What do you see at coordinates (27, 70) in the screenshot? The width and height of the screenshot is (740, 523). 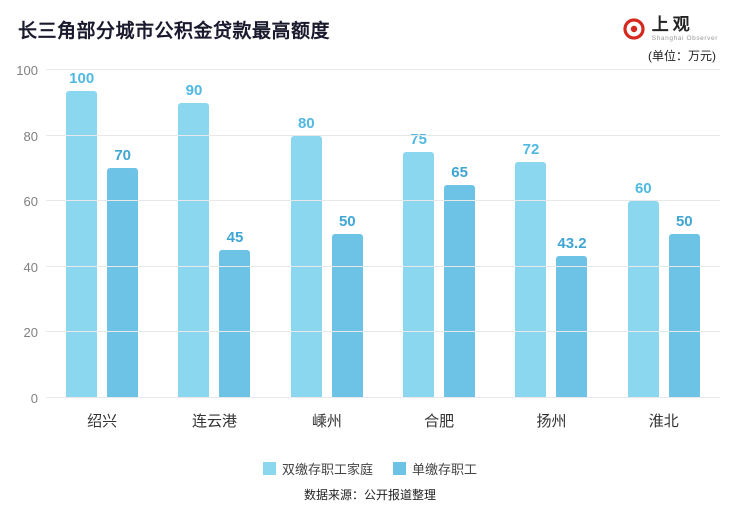 I see `y-axis-tick-label: 100` at bounding box center [27, 70].